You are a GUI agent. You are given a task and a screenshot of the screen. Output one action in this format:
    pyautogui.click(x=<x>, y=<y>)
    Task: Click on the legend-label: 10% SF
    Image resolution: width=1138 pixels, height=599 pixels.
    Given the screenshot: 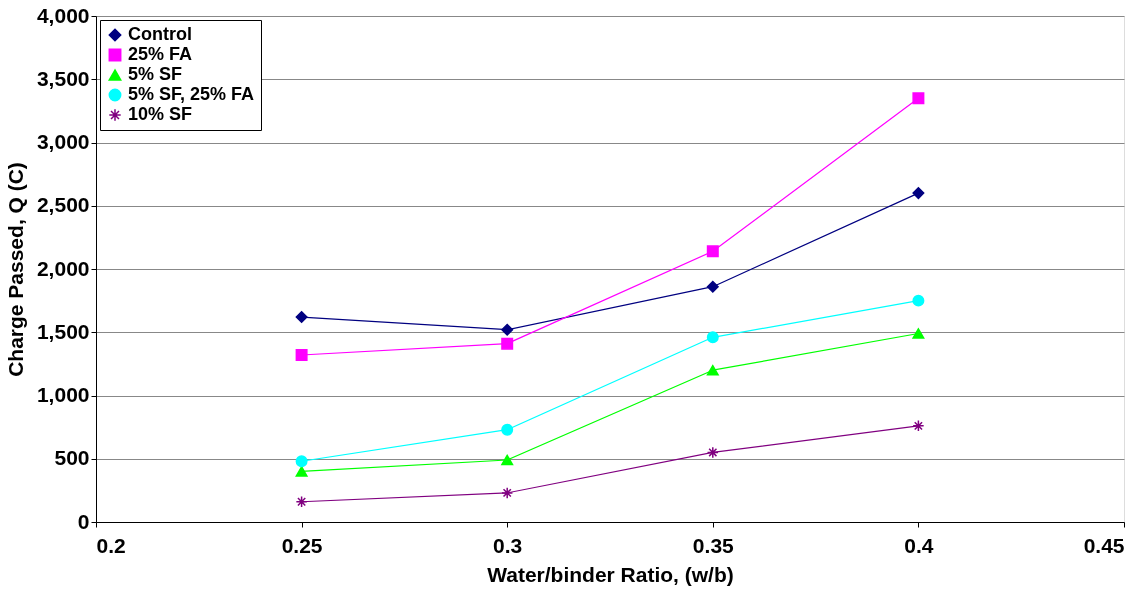 What is the action you would take?
    pyautogui.click(x=160, y=114)
    